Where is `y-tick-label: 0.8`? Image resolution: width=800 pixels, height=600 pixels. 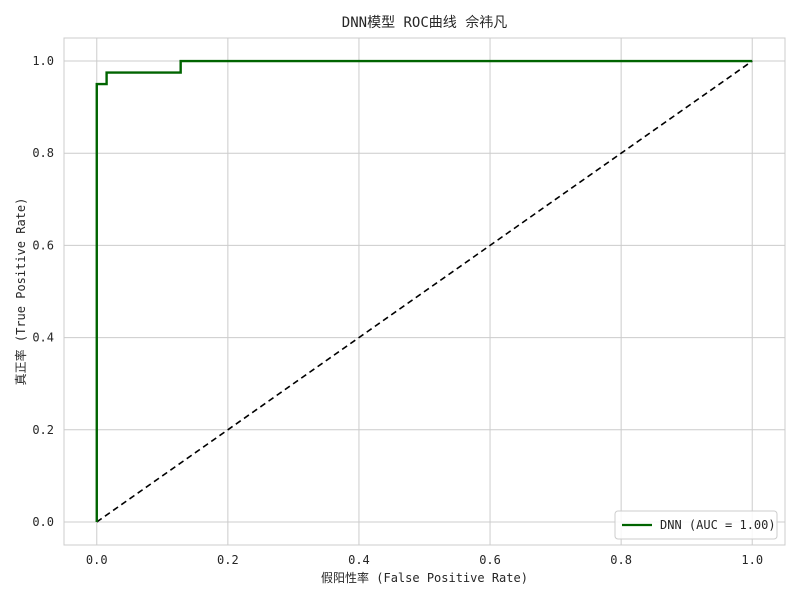
y-tick-label: 0.8 is located at coordinates (43, 153).